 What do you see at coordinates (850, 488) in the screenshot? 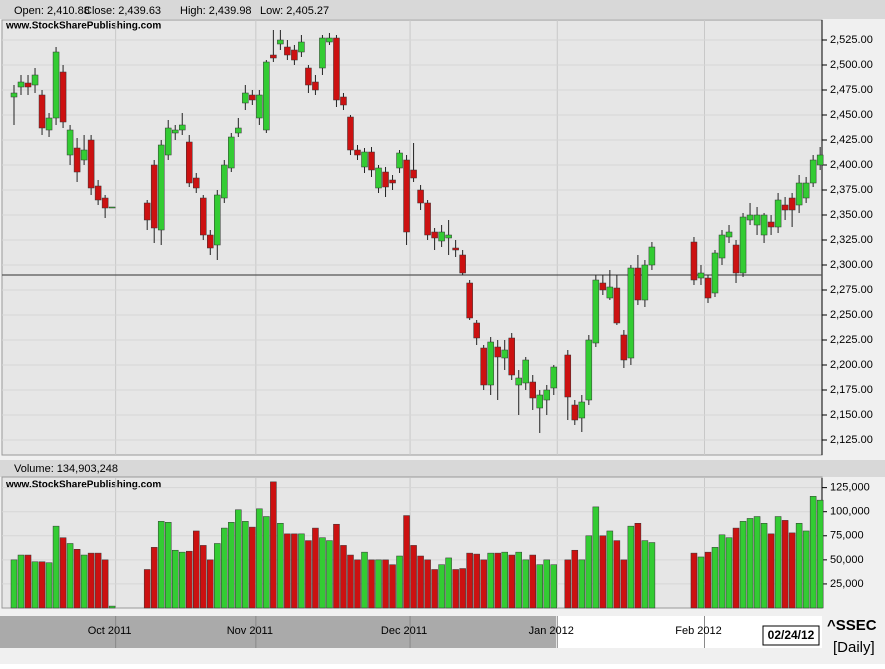
I see `y-tick-label: 125,000` at bounding box center [850, 488].